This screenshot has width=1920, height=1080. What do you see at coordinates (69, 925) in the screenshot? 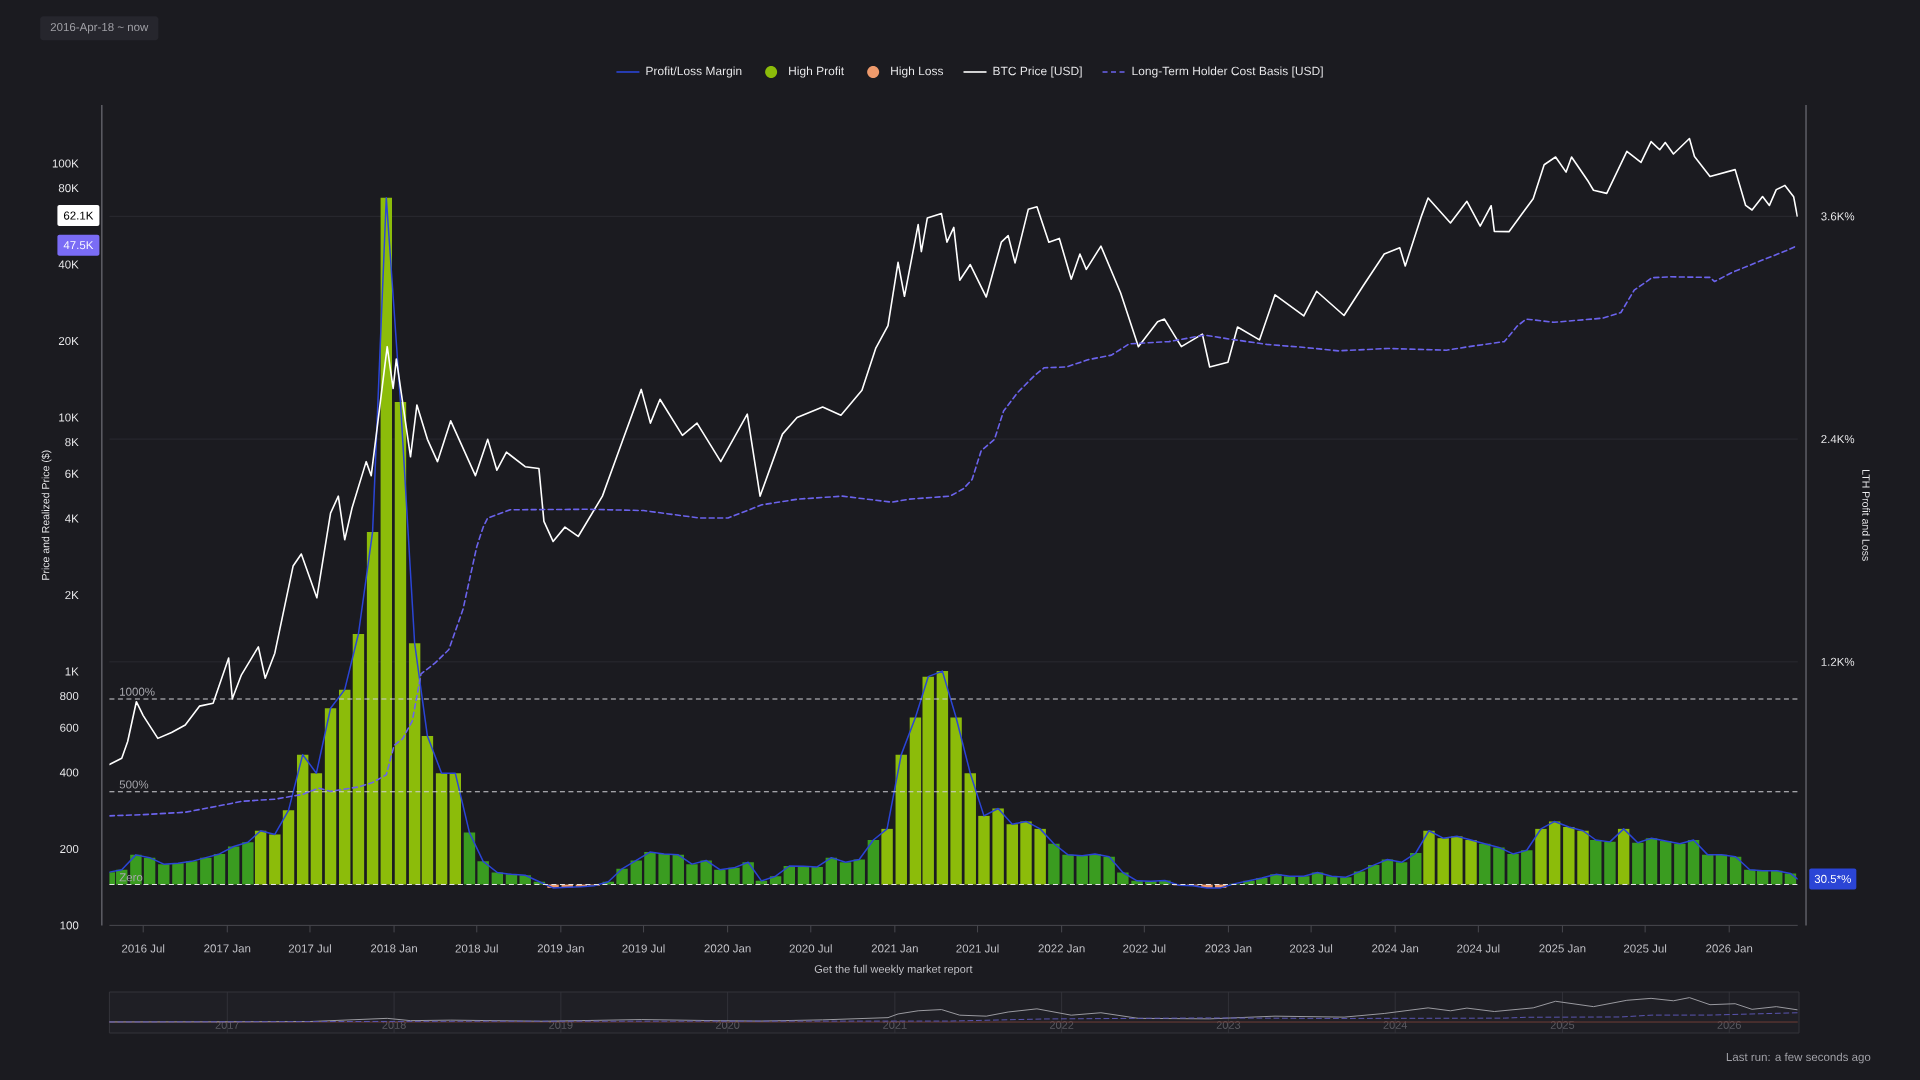
I see `y-tick-label: 100` at bounding box center [69, 925].